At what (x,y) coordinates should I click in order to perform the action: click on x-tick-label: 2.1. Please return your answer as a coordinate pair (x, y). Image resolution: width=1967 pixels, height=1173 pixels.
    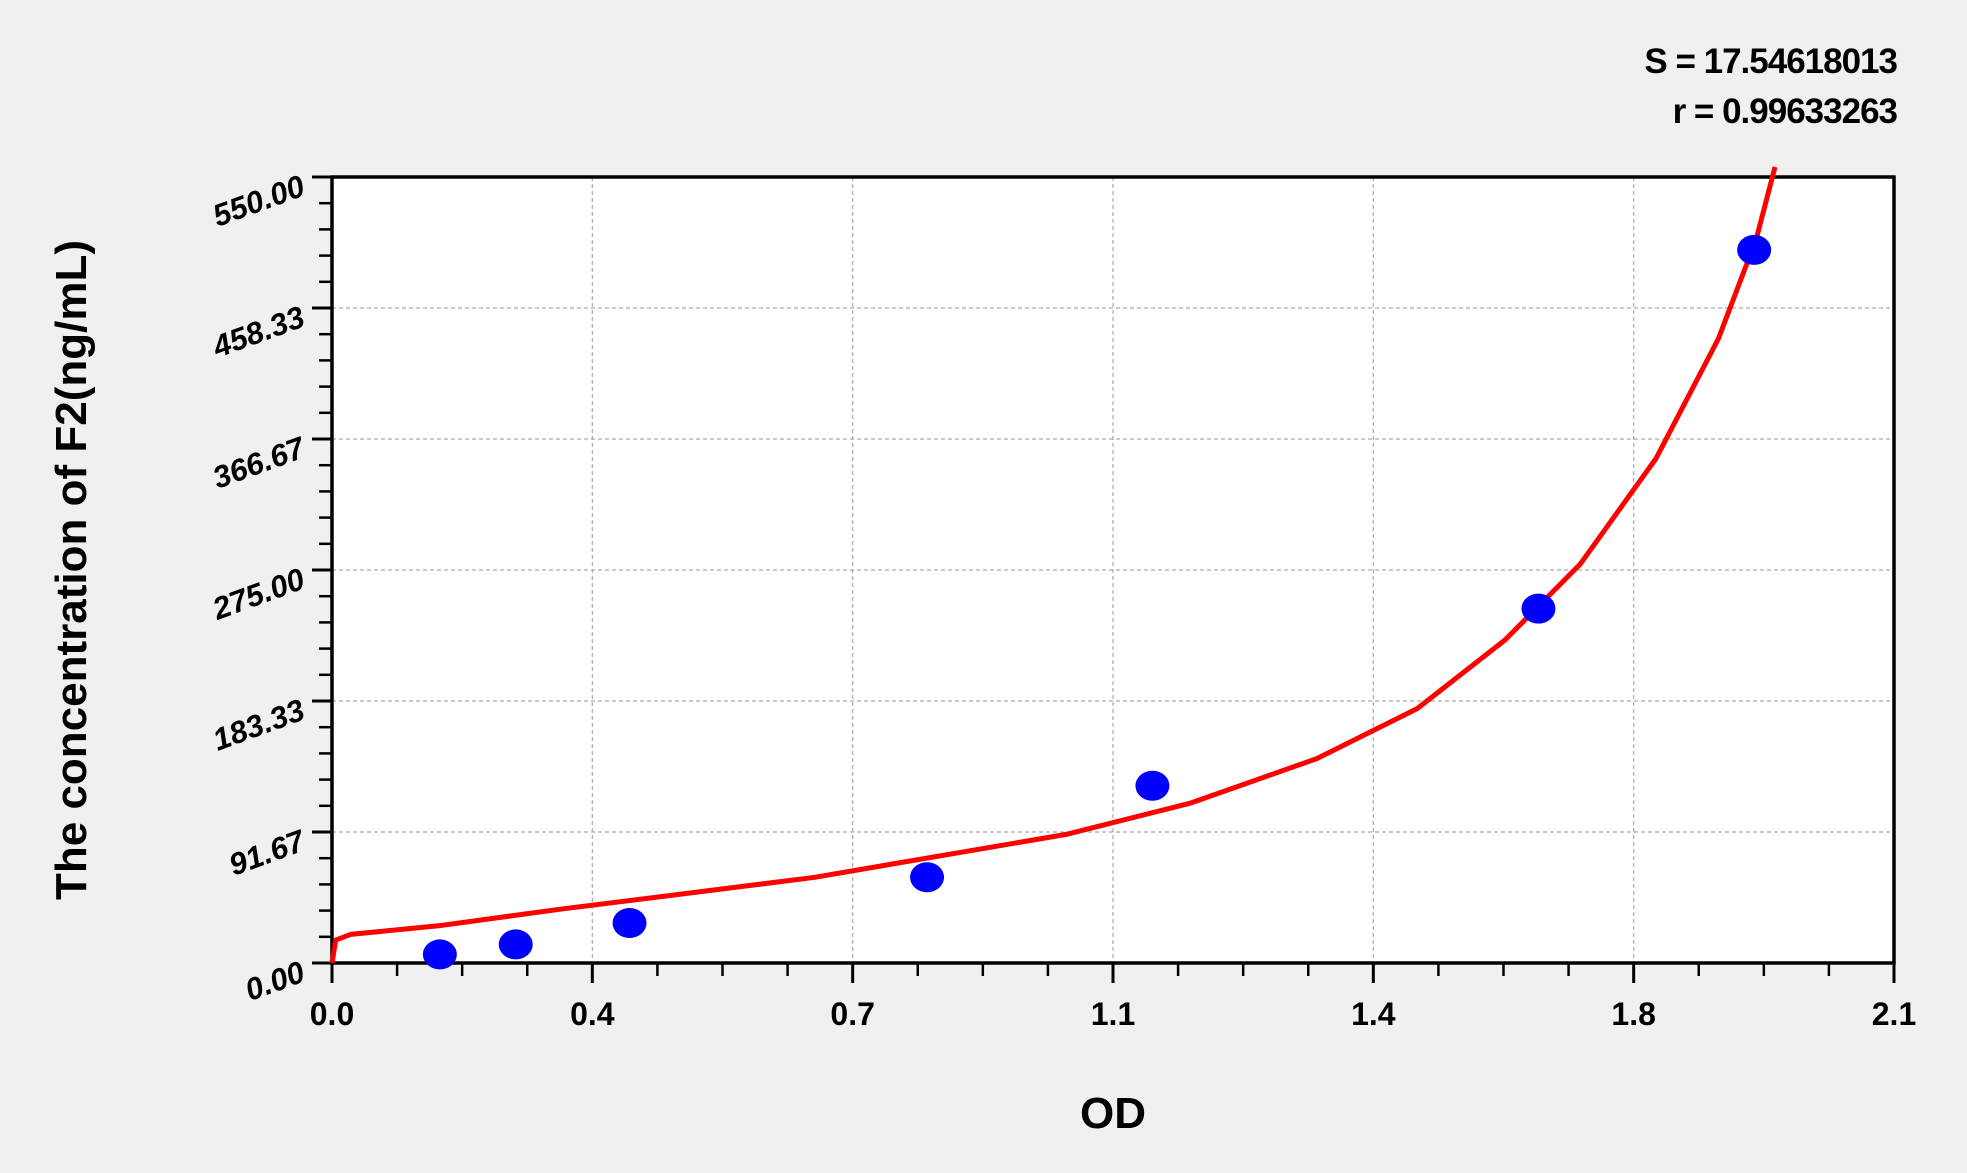
    Looking at the image, I should click on (1894, 1014).